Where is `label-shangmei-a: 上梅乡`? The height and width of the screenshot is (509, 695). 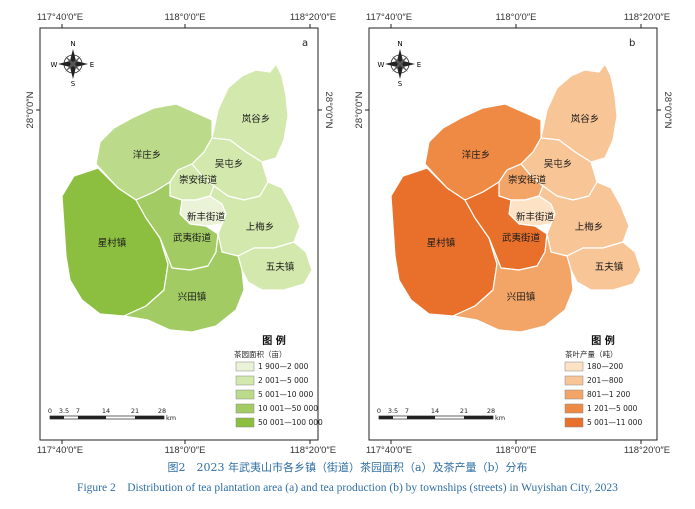
label-shangmei-a: 上梅乡 is located at coordinates (260, 227).